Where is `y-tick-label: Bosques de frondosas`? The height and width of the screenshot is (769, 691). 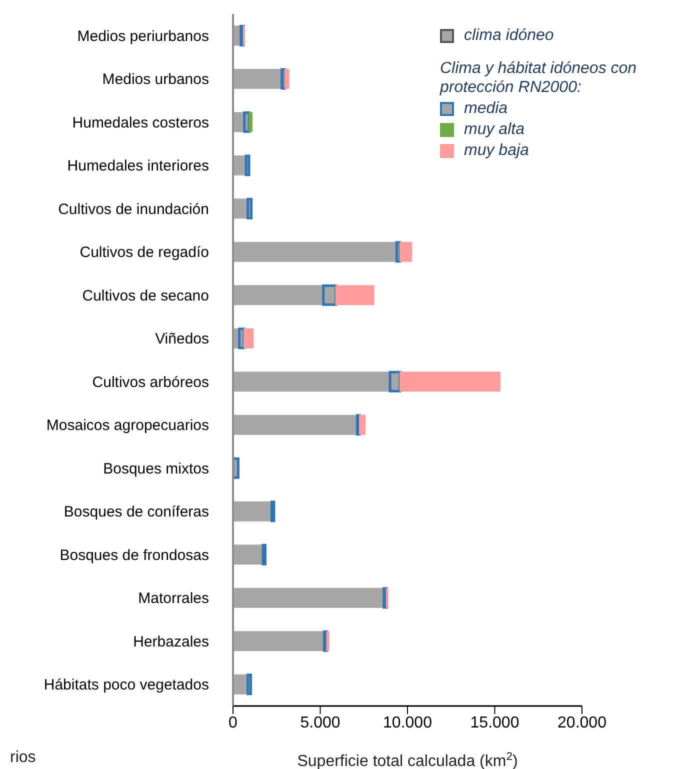
y-tick-label: Bosques de frondosas is located at coordinates (134, 555).